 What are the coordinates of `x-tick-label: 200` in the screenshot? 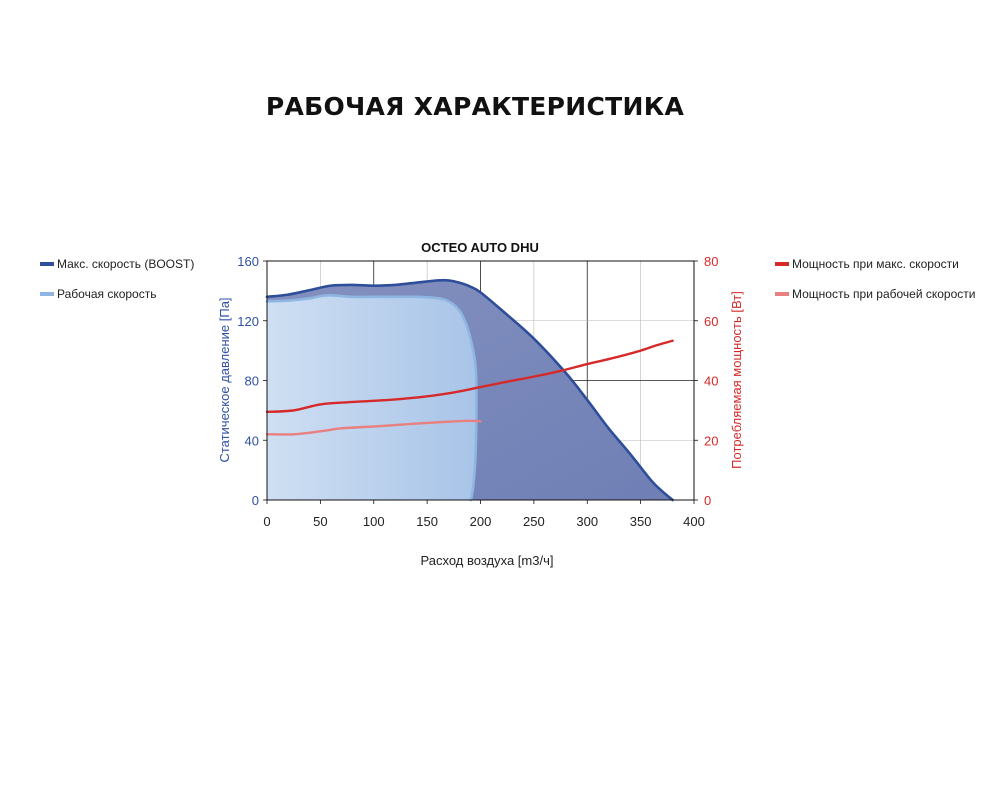 It's located at (481, 521).